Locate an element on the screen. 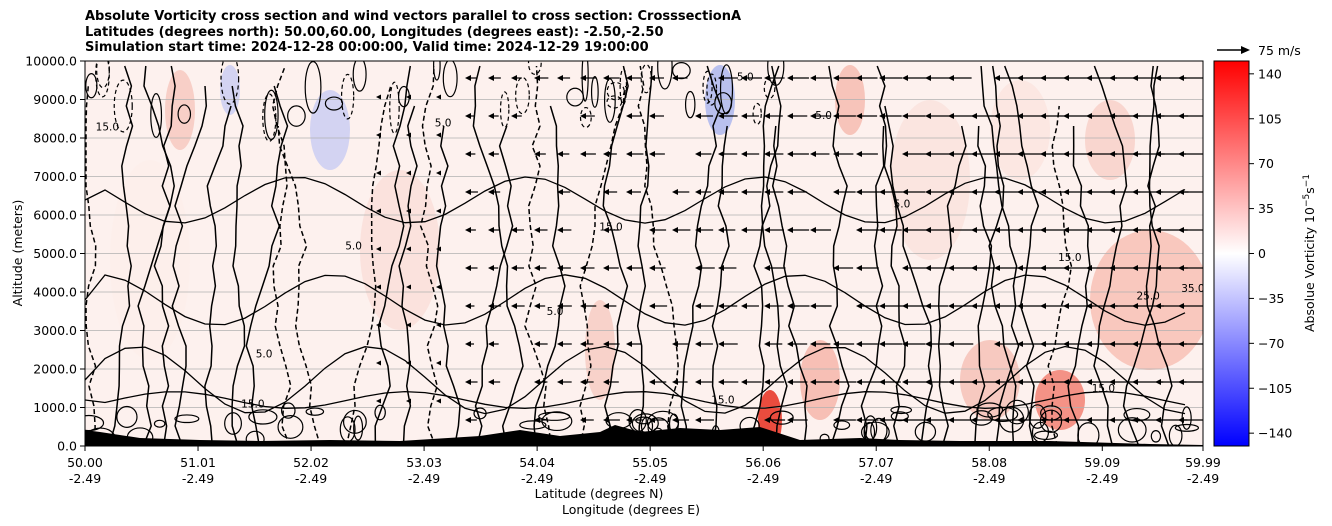 Image resolution: width=1332 pixels, height=526 pixels. terrain-profile is located at coordinates (644, 435).